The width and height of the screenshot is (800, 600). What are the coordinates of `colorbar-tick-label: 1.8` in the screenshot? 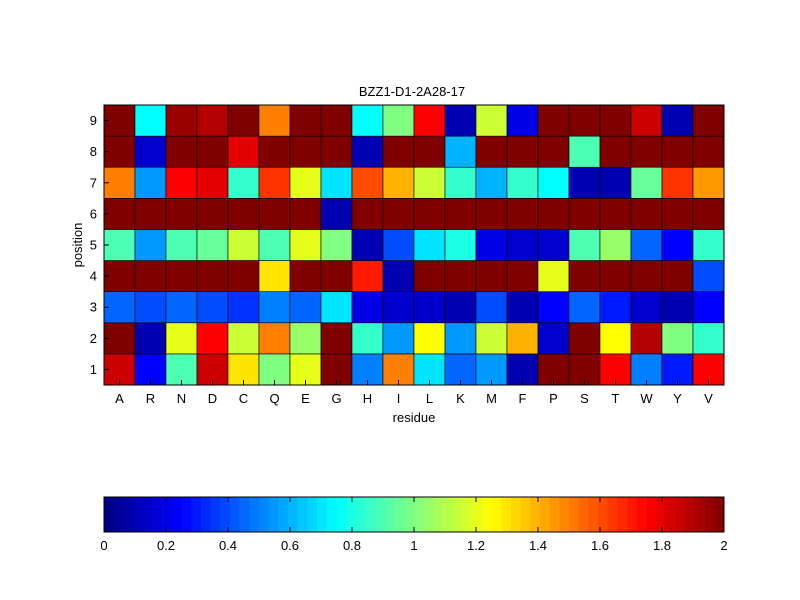 It's located at (662, 545).